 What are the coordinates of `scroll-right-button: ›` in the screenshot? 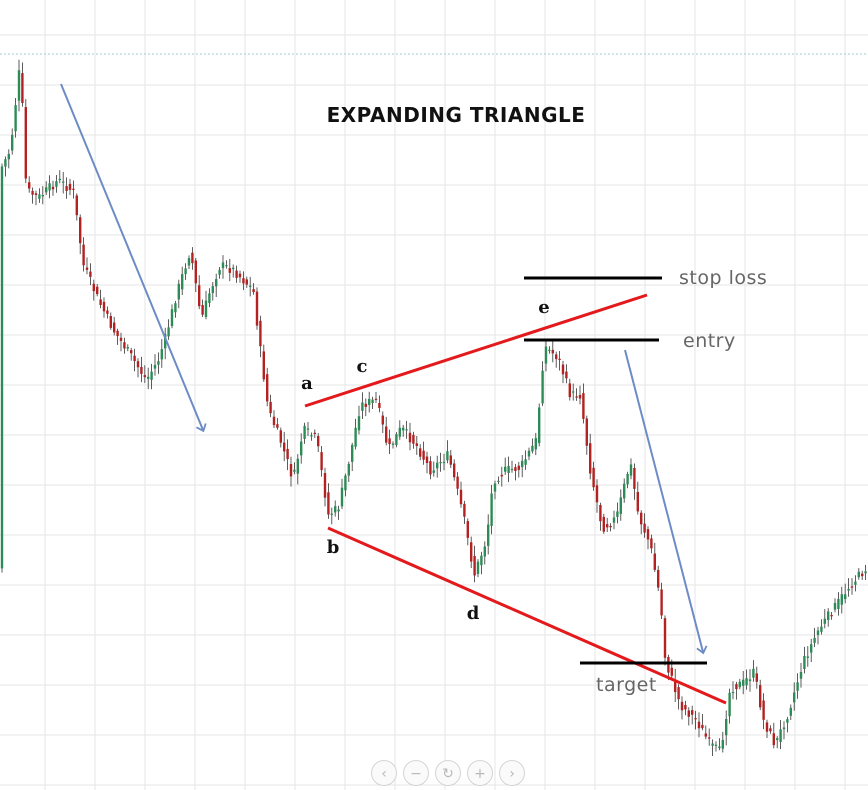 It's located at (512, 773).